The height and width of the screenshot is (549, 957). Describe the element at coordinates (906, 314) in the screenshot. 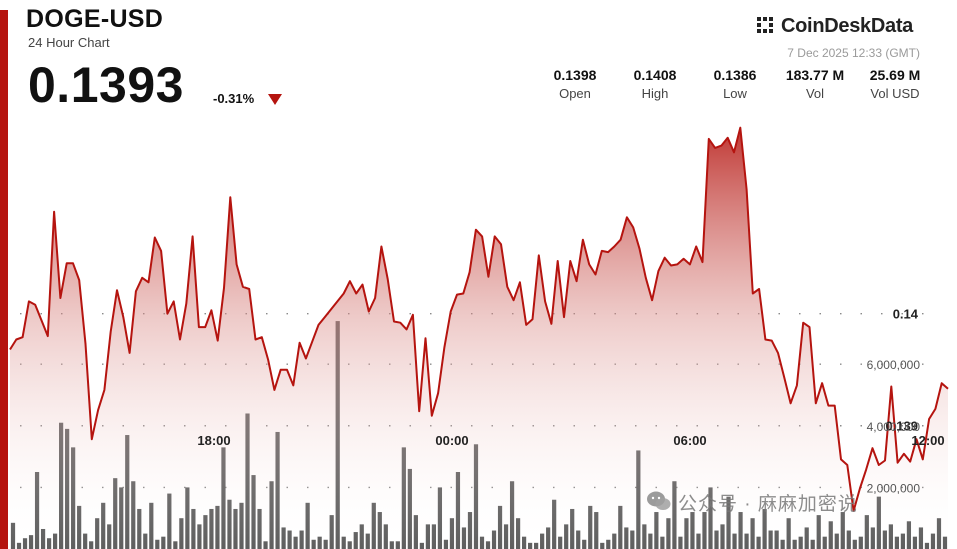

I see `price-tick-label: 0.14` at that location.